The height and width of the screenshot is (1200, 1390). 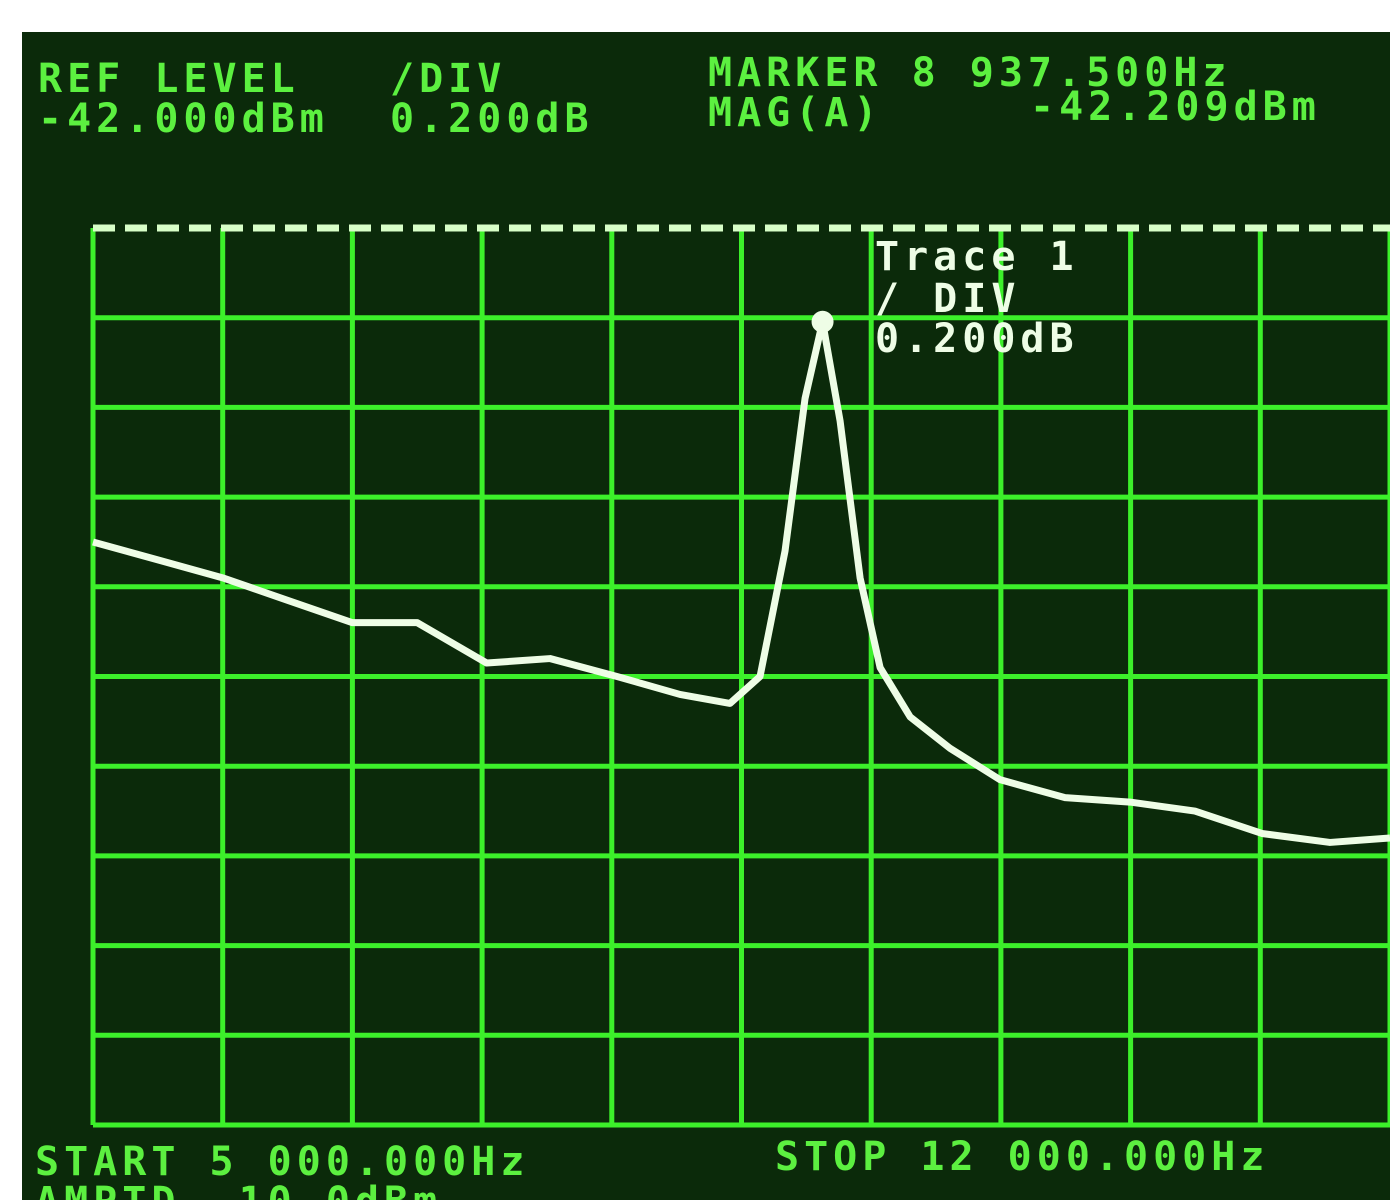 I want to click on screen-annotation: -42.000dBm, so click(x=183, y=119).